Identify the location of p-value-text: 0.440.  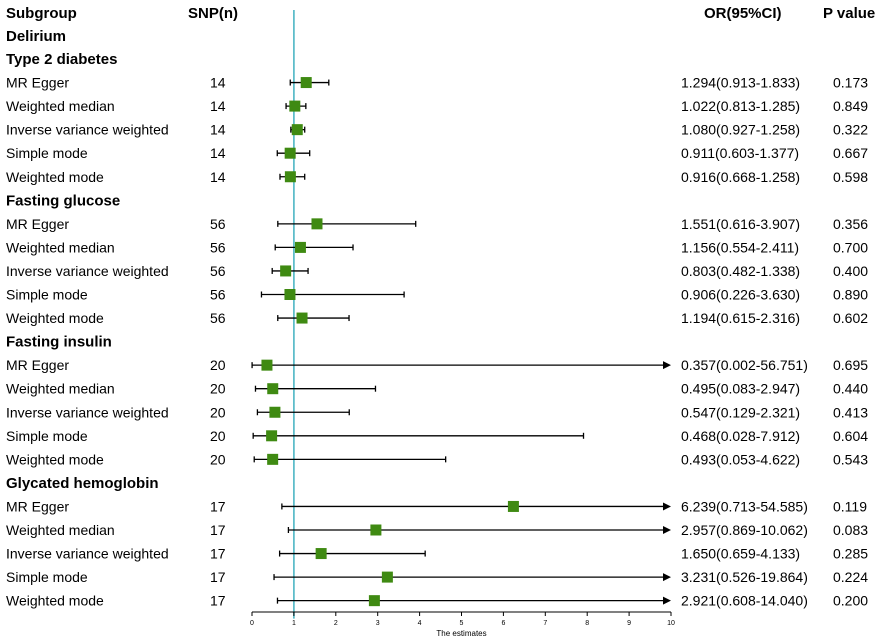
(850, 389).